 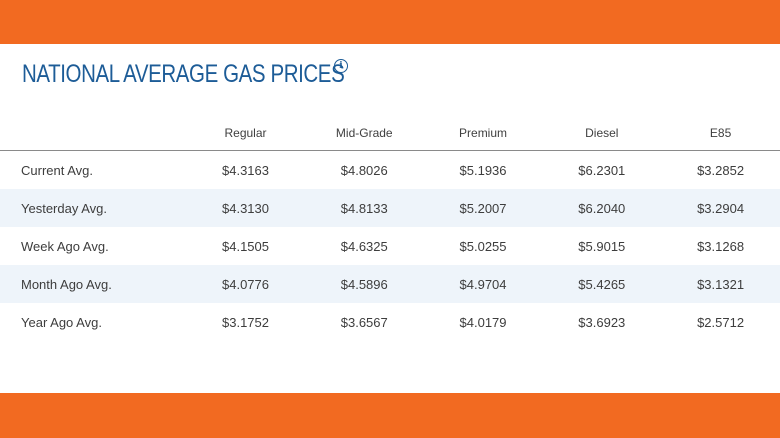 What do you see at coordinates (93, 133) in the screenshot?
I see `column-header-label` at bounding box center [93, 133].